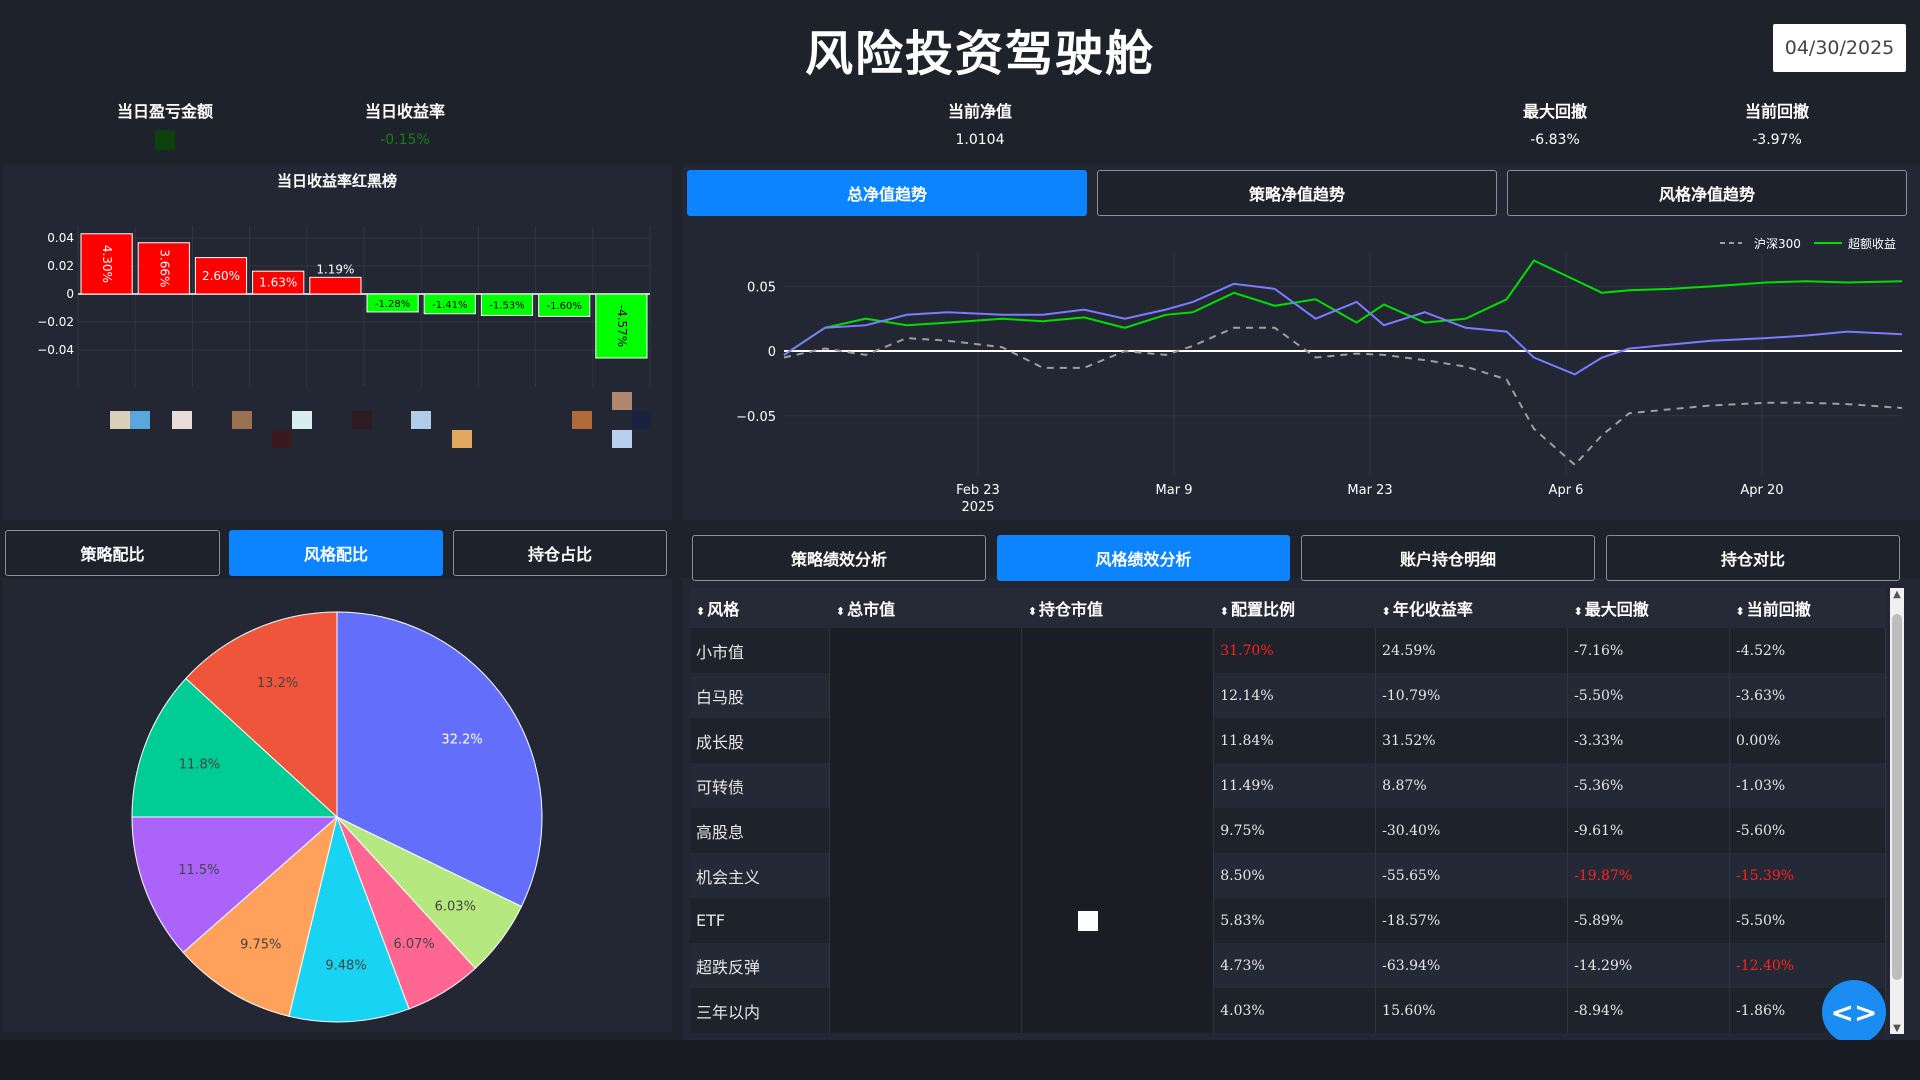  I want to click on scroll-down-icon: ▼, so click(1897, 1028).